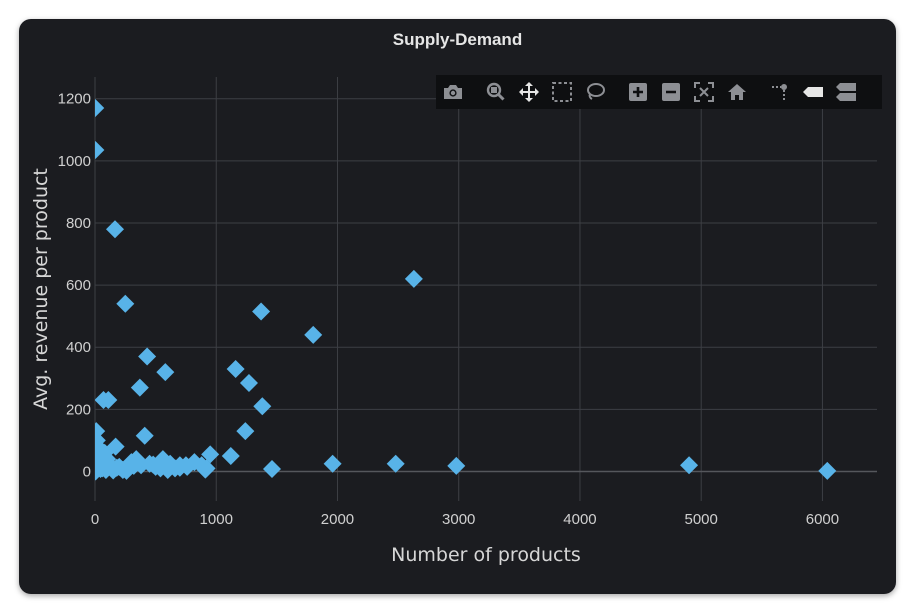  Describe the element at coordinates (528, 92) in the screenshot. I see `pan-icon` at that location.